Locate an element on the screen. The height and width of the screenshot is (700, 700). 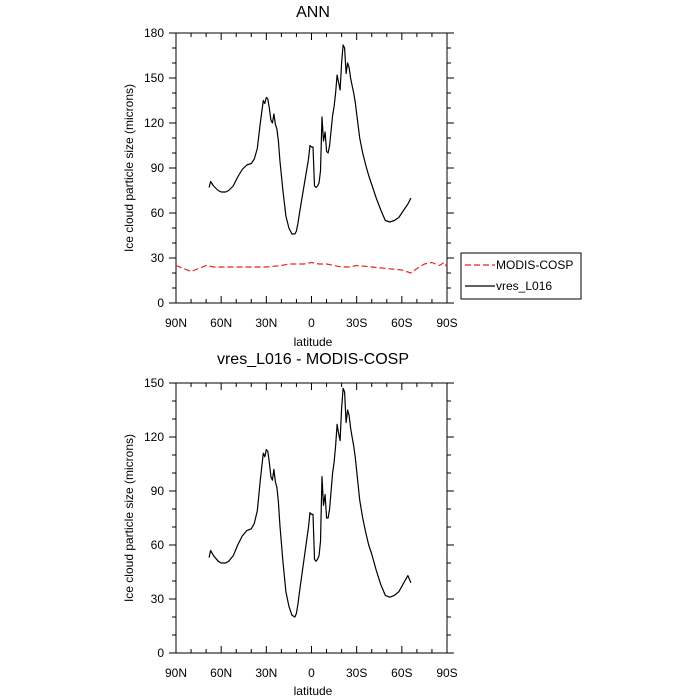
legend-frame is located at coordinates (521, 276).